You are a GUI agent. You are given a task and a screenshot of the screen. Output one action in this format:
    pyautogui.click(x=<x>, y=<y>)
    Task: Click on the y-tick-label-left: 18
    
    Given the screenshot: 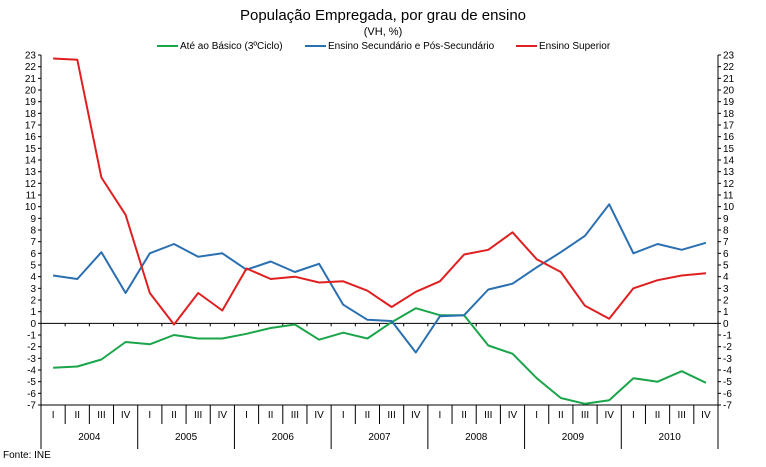 What is the action you would take?
    pyautogui.click(x=31, y=114)
    